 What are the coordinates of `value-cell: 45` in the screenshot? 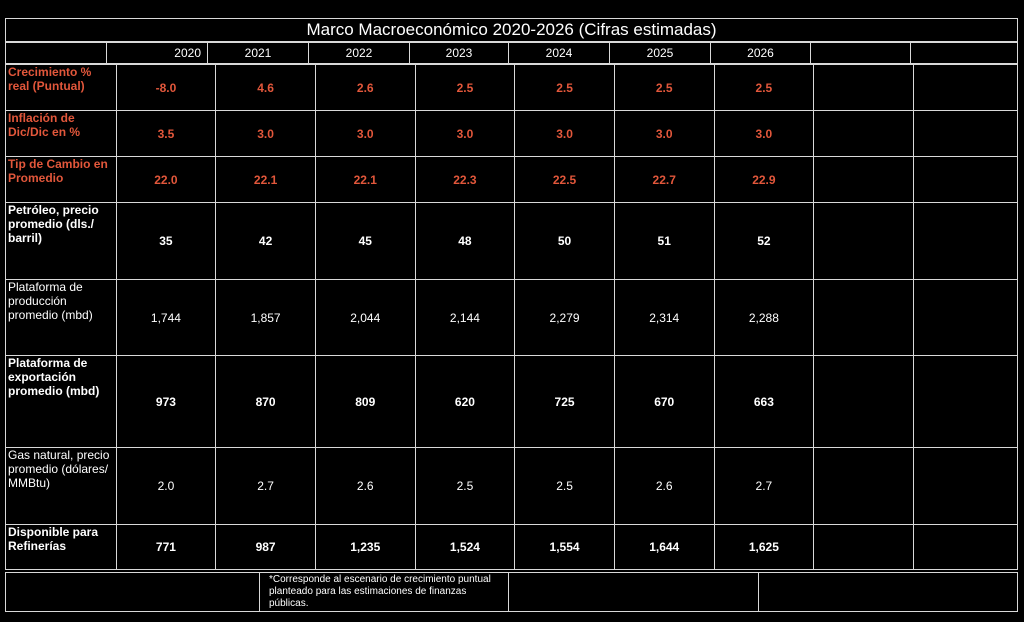 It's located at (365, 241).